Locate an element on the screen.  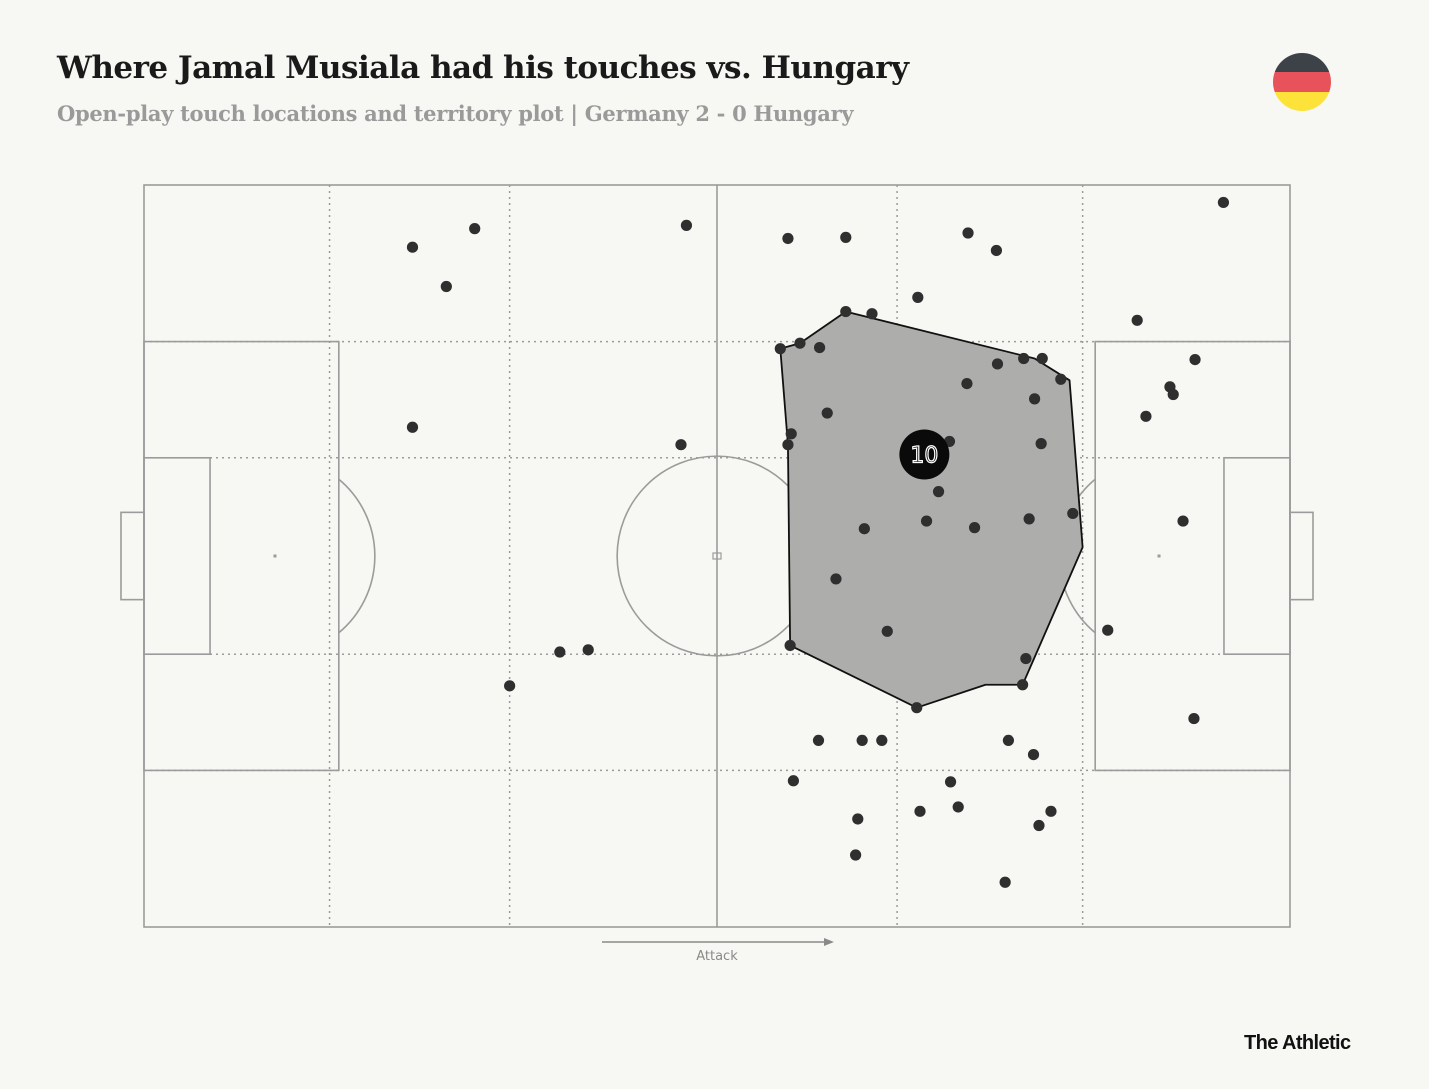
player-number-label: 10 is located at coordinates (924, 456).